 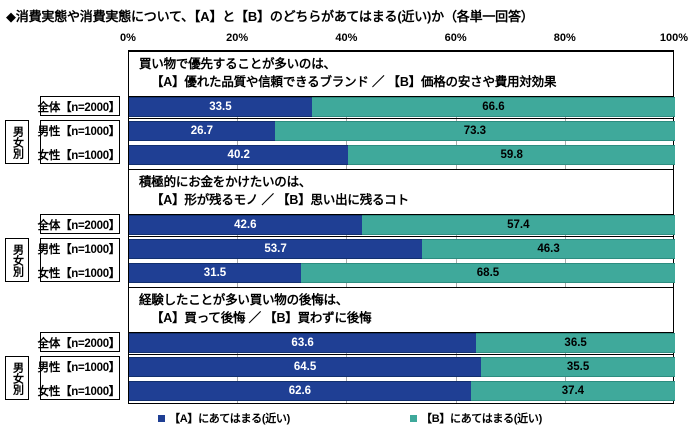 I want to click on row-label-2-2: 男性【n=1000】, so click(x=79, y=250).